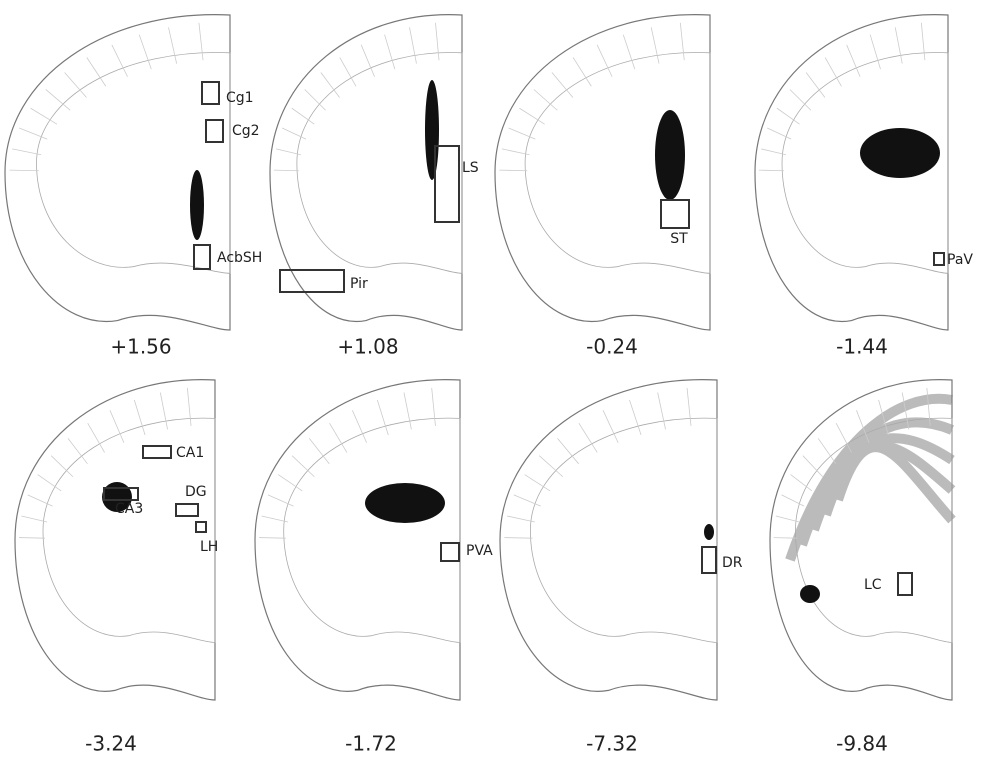 This screenshot has width=981, height=757. Describe the element at coordinates (479, 551) in the screenshot. I see `region-label: PVA` at that location.